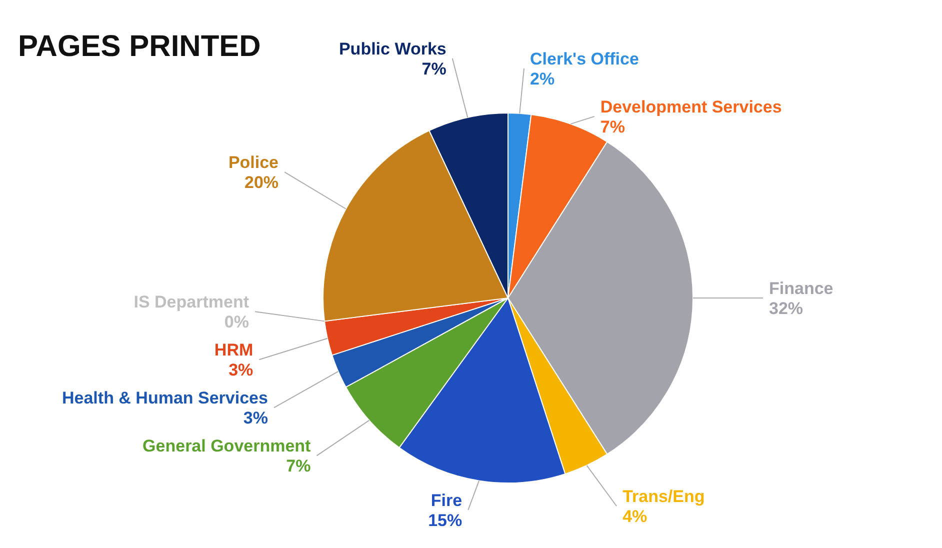 The width and height of the screenshot is (942, 548). I want to click on data-label: 32%, so click(786, 308).